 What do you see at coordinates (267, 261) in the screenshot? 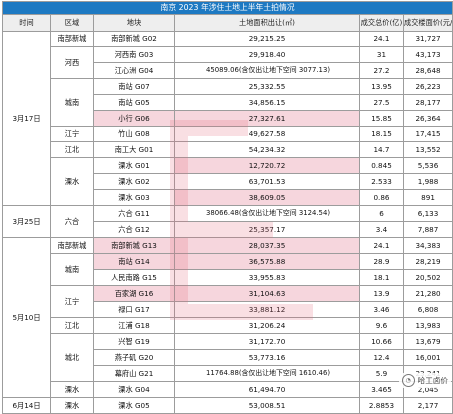
I see `area-cell: 36,575.88` at bounding box center [267, 261].